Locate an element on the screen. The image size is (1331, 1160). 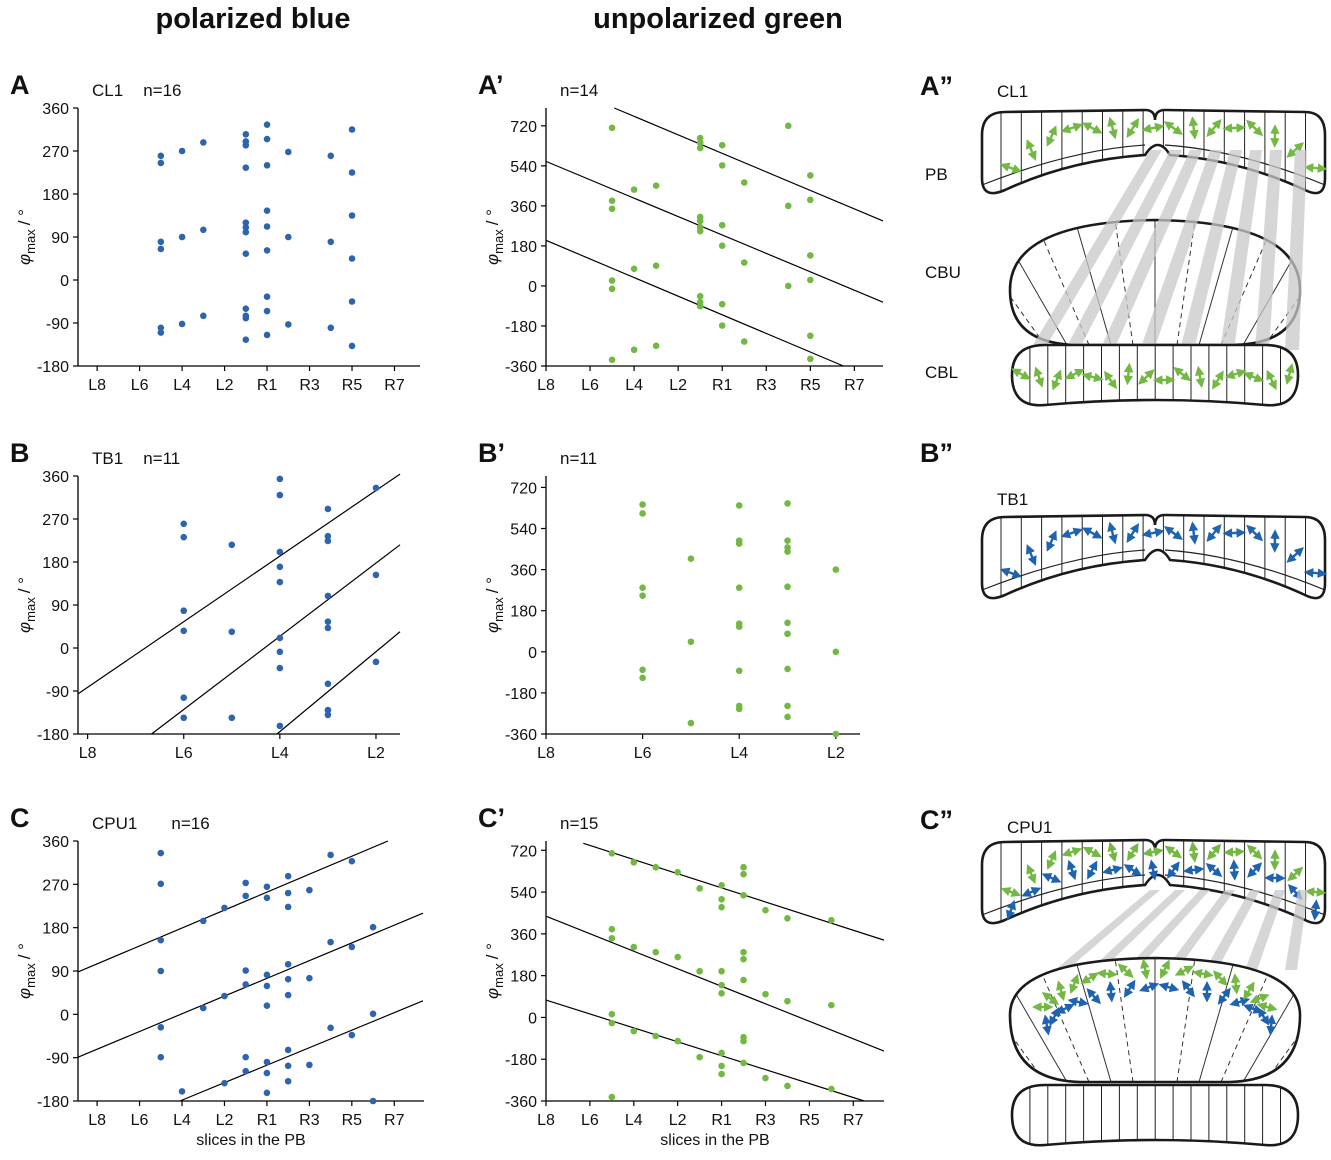
y-axis-label: φmax/ ° is located at coordinates (494, 971).